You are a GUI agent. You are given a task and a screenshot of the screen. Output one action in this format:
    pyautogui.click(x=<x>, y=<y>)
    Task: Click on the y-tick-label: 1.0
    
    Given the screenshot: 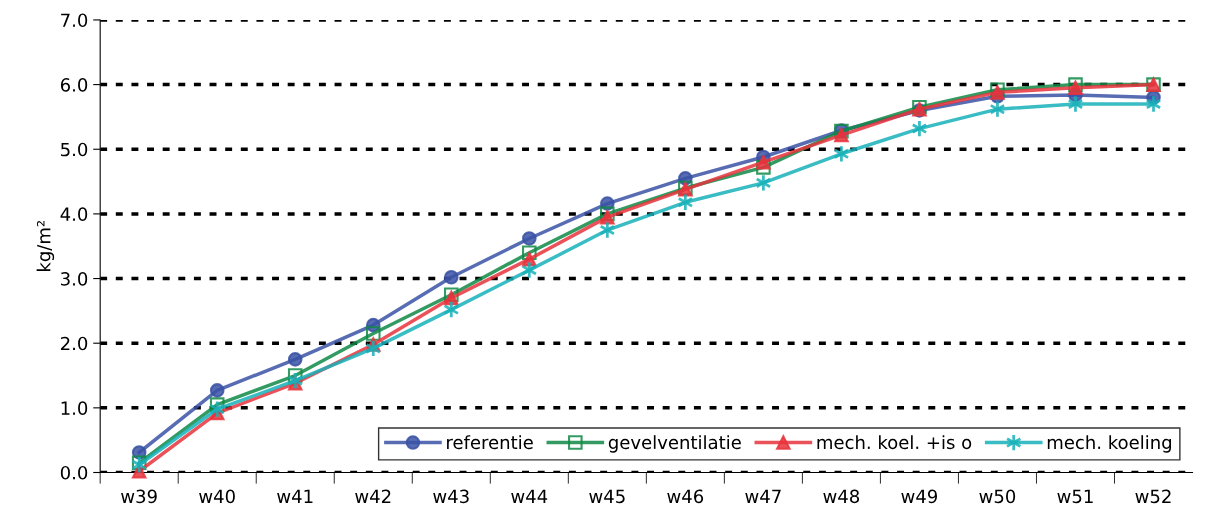 What is the action you would take?
    pyautogui.click(x=74, y=408)
    